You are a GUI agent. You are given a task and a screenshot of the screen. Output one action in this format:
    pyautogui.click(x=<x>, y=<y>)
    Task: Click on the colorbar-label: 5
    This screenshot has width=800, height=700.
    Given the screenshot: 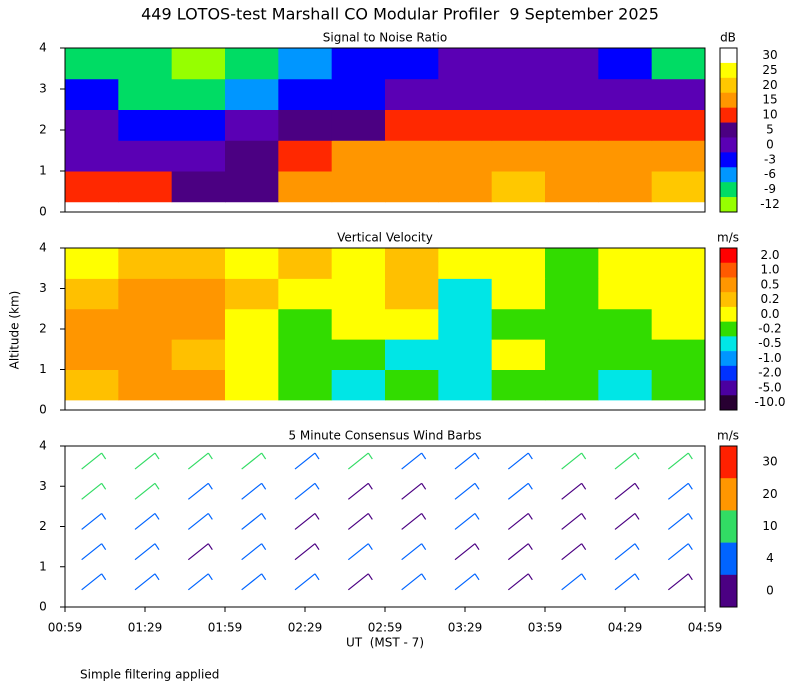 What is the action you would take?
    pyautogui.click(x=770, y=130)
    